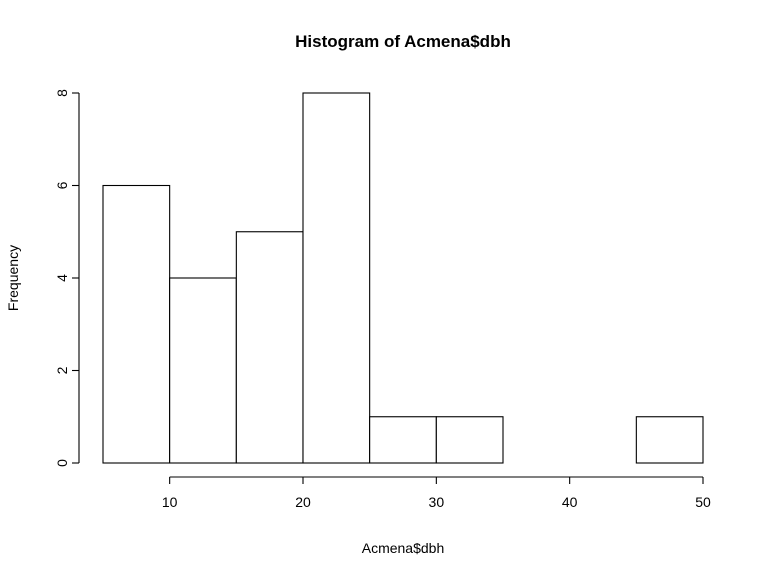 The image size is (768, 576). Describe the element at coordinates (403, 41) in the screenshot. I see `chart-title: Histogram of Acmena$dbh` at that location.